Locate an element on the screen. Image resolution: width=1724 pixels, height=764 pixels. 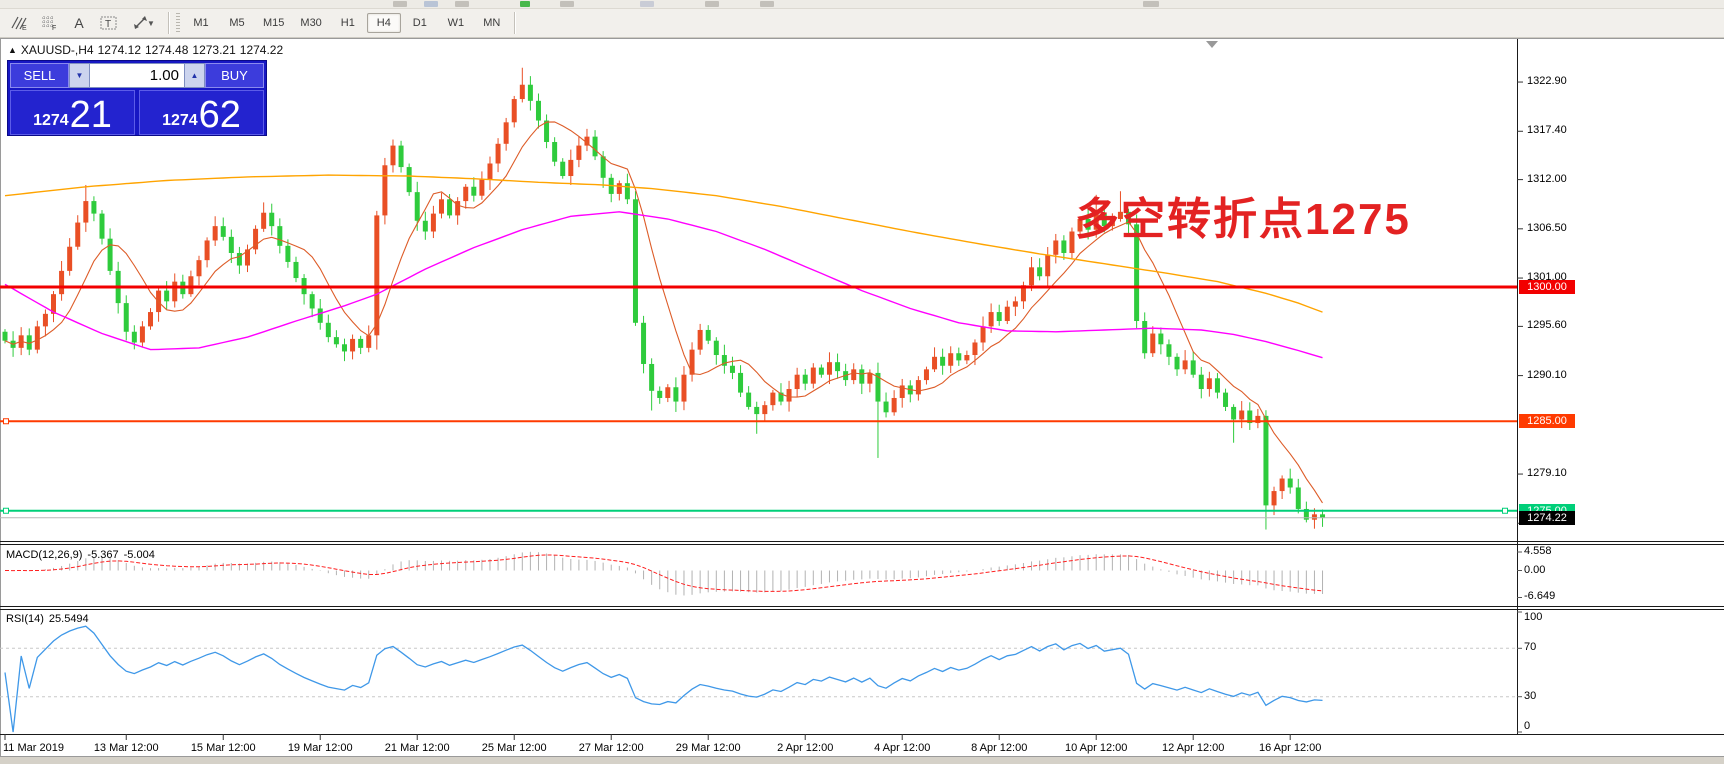
chart-title: ▲ XAUUSD-,H4 1274.12 1274.48 1273.21 1274.22 is located at coordinates (147, 50).